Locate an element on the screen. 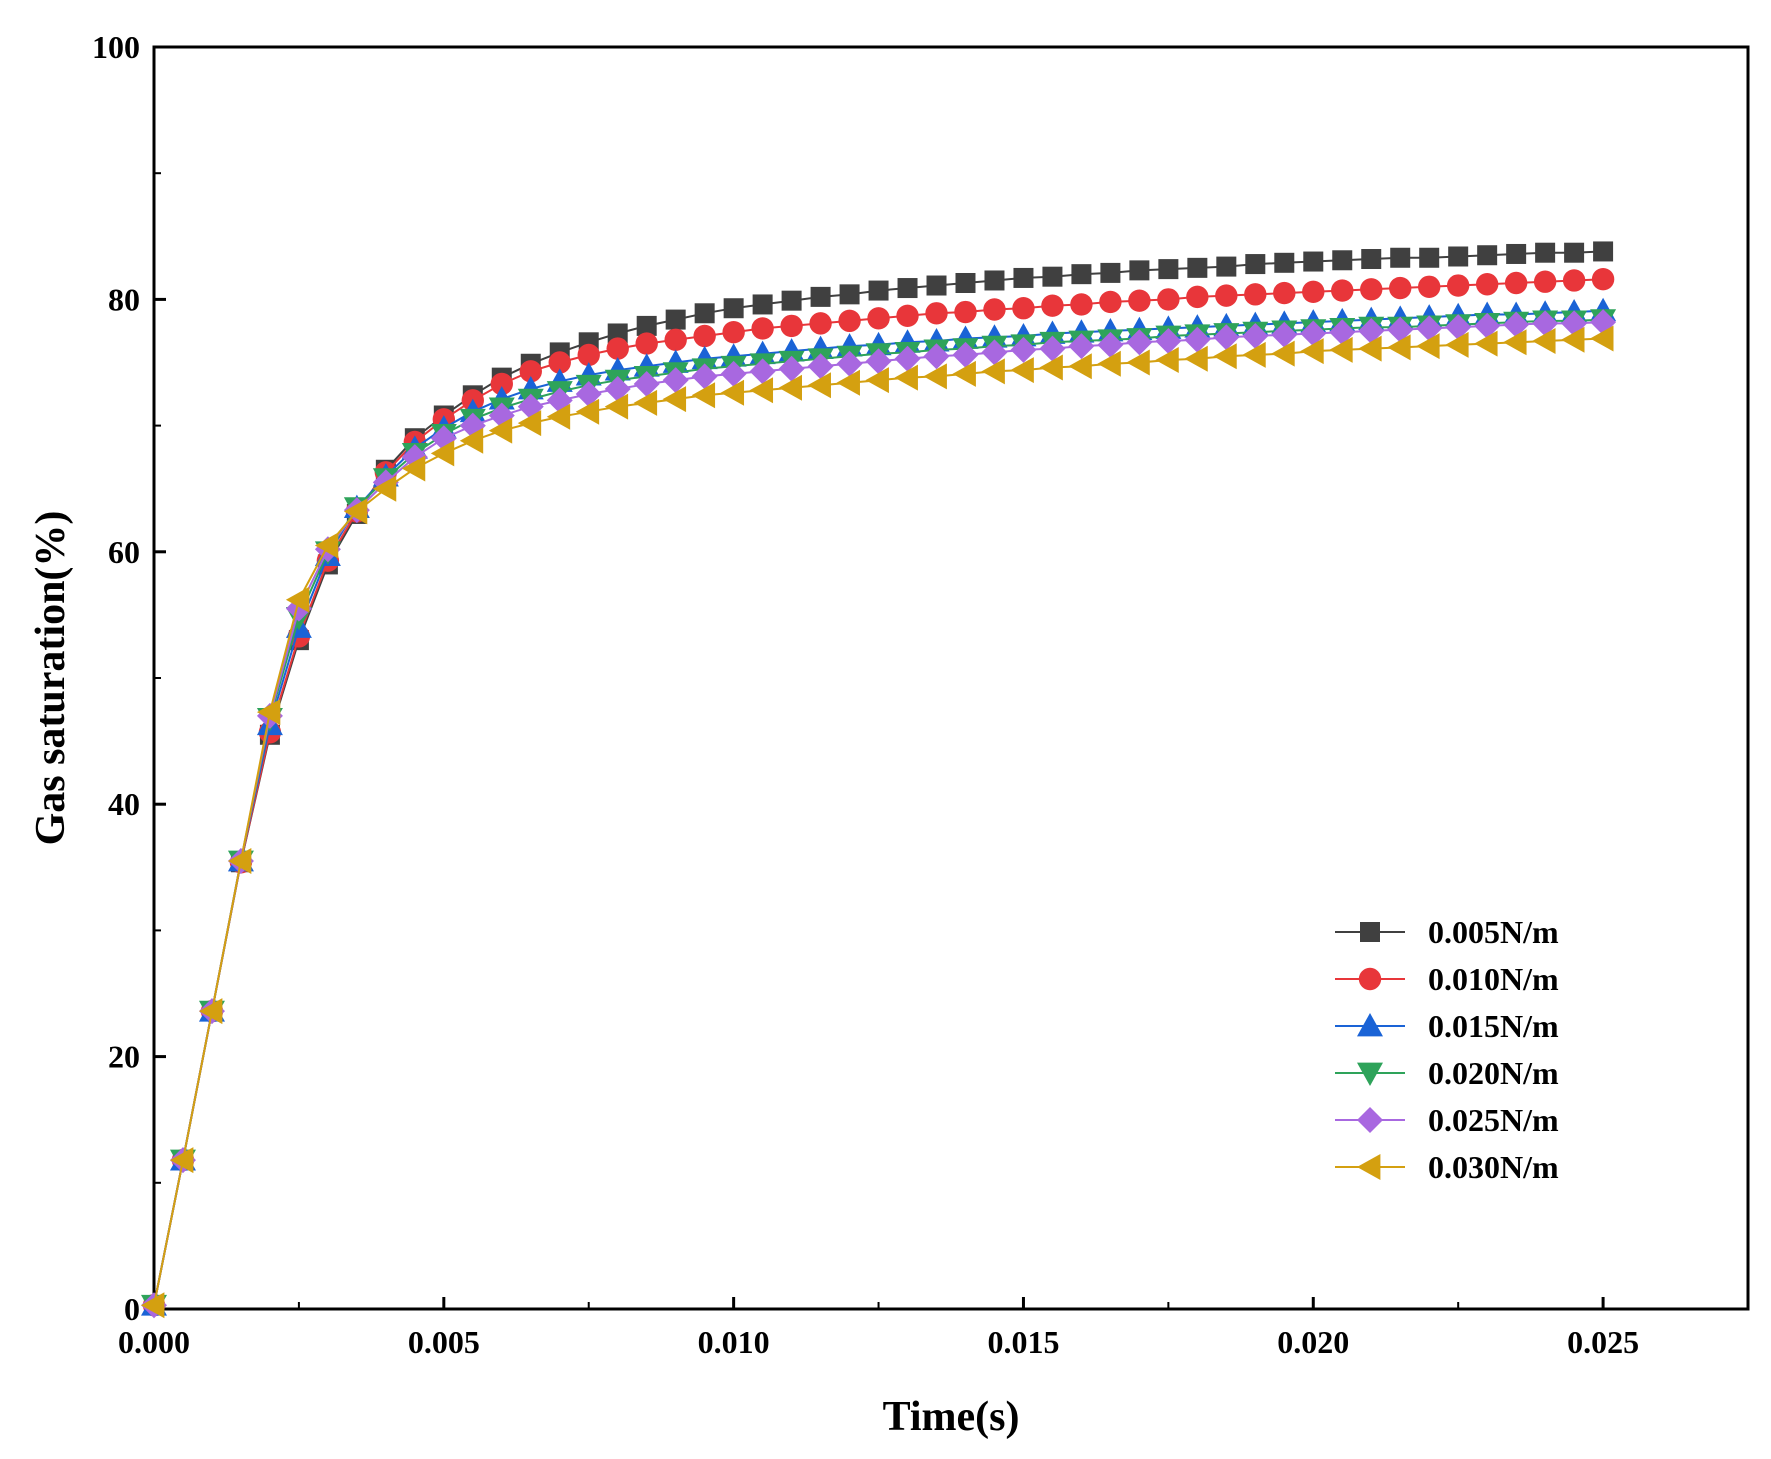  legend-label: 0.015N/m is located at coordinates (1493, 1026).